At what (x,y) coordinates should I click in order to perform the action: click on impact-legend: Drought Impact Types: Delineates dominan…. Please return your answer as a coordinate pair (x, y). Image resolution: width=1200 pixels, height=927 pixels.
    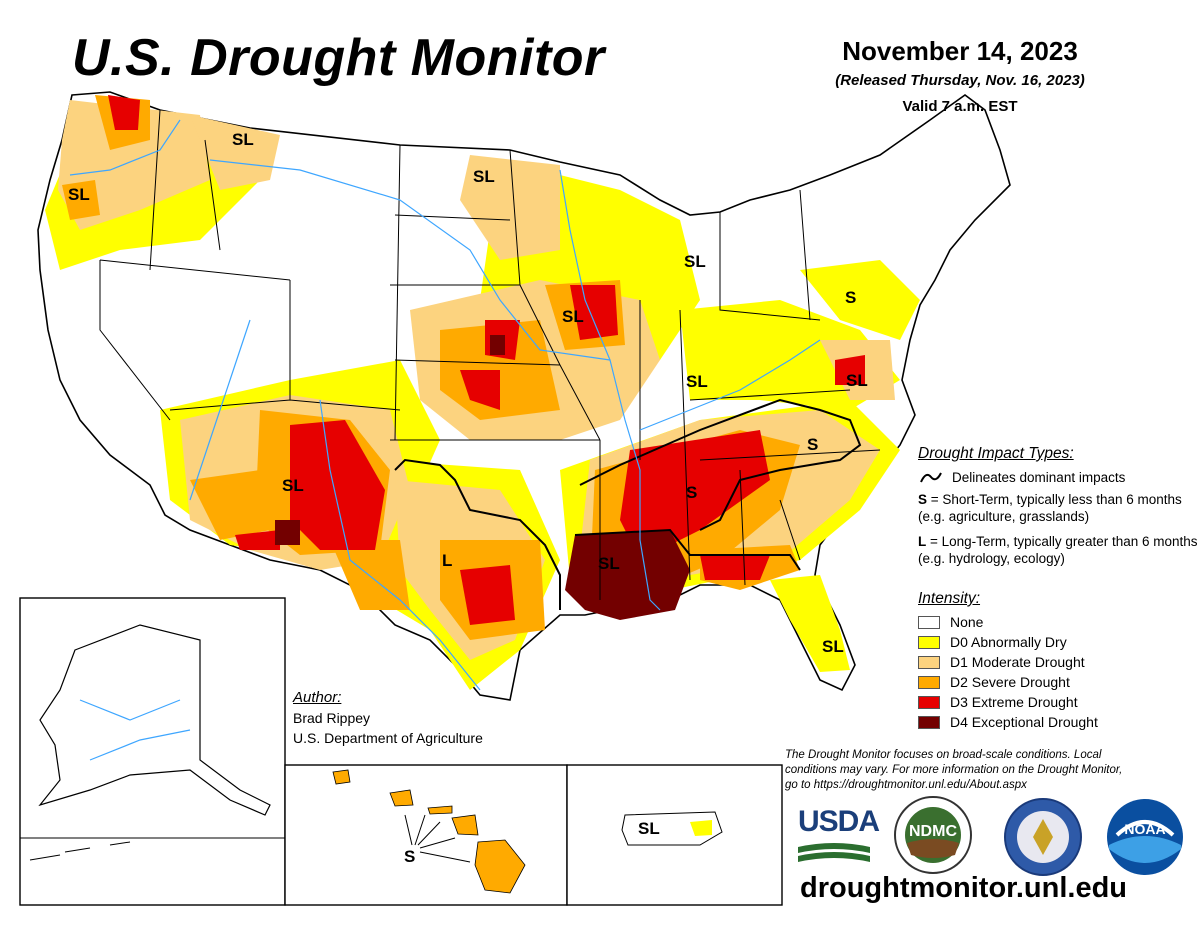
    Looking at the image, I should click on (1058, 510).